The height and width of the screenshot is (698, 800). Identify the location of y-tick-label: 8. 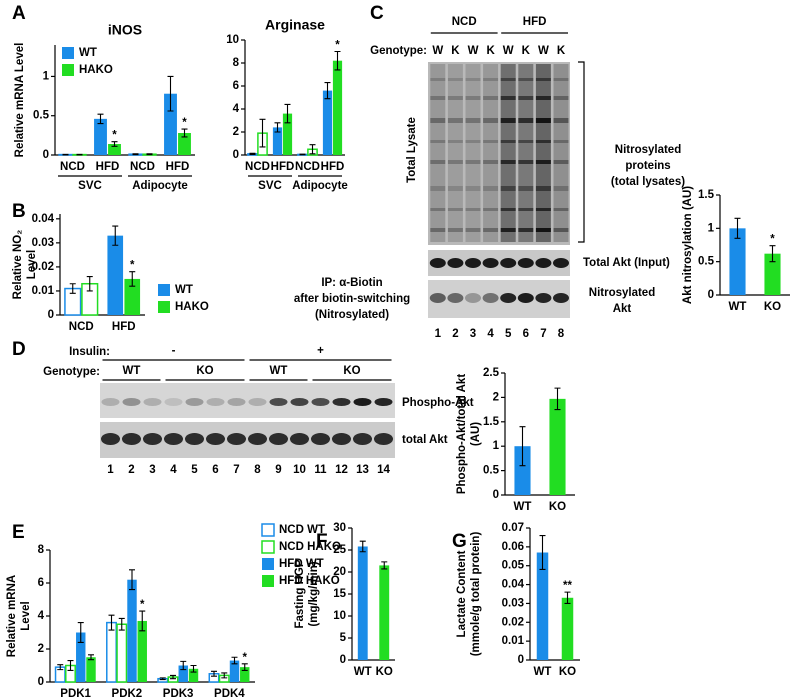
(236, 63).